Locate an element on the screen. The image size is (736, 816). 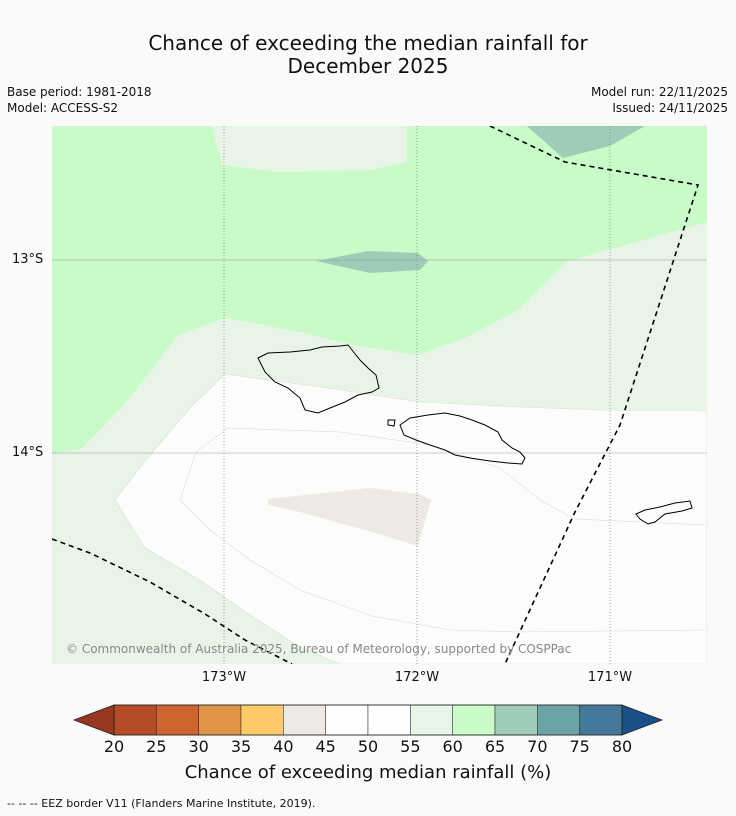
model-name: Model: ACCESS-S2 is located at coordinates (63, 108).